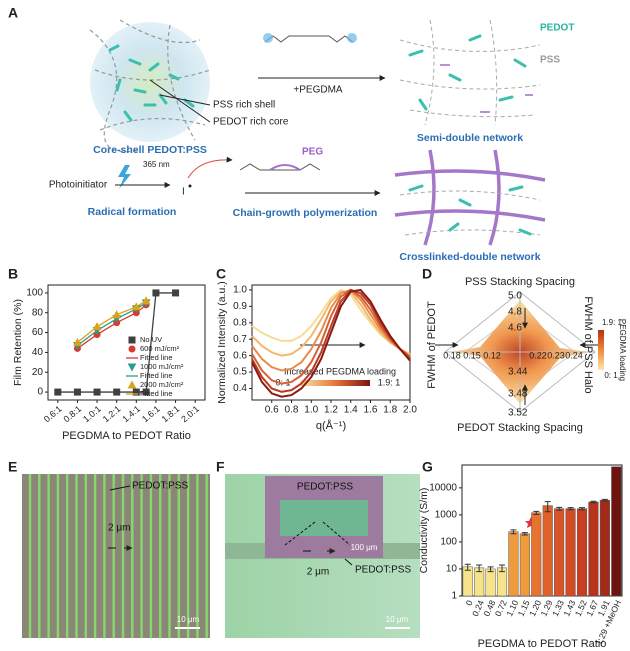 The image size is (630, 651). What do you see at coordinates (574, 355) in the screenshot?
I see `tick-label: 0.24` at bounding box center [574, 355].